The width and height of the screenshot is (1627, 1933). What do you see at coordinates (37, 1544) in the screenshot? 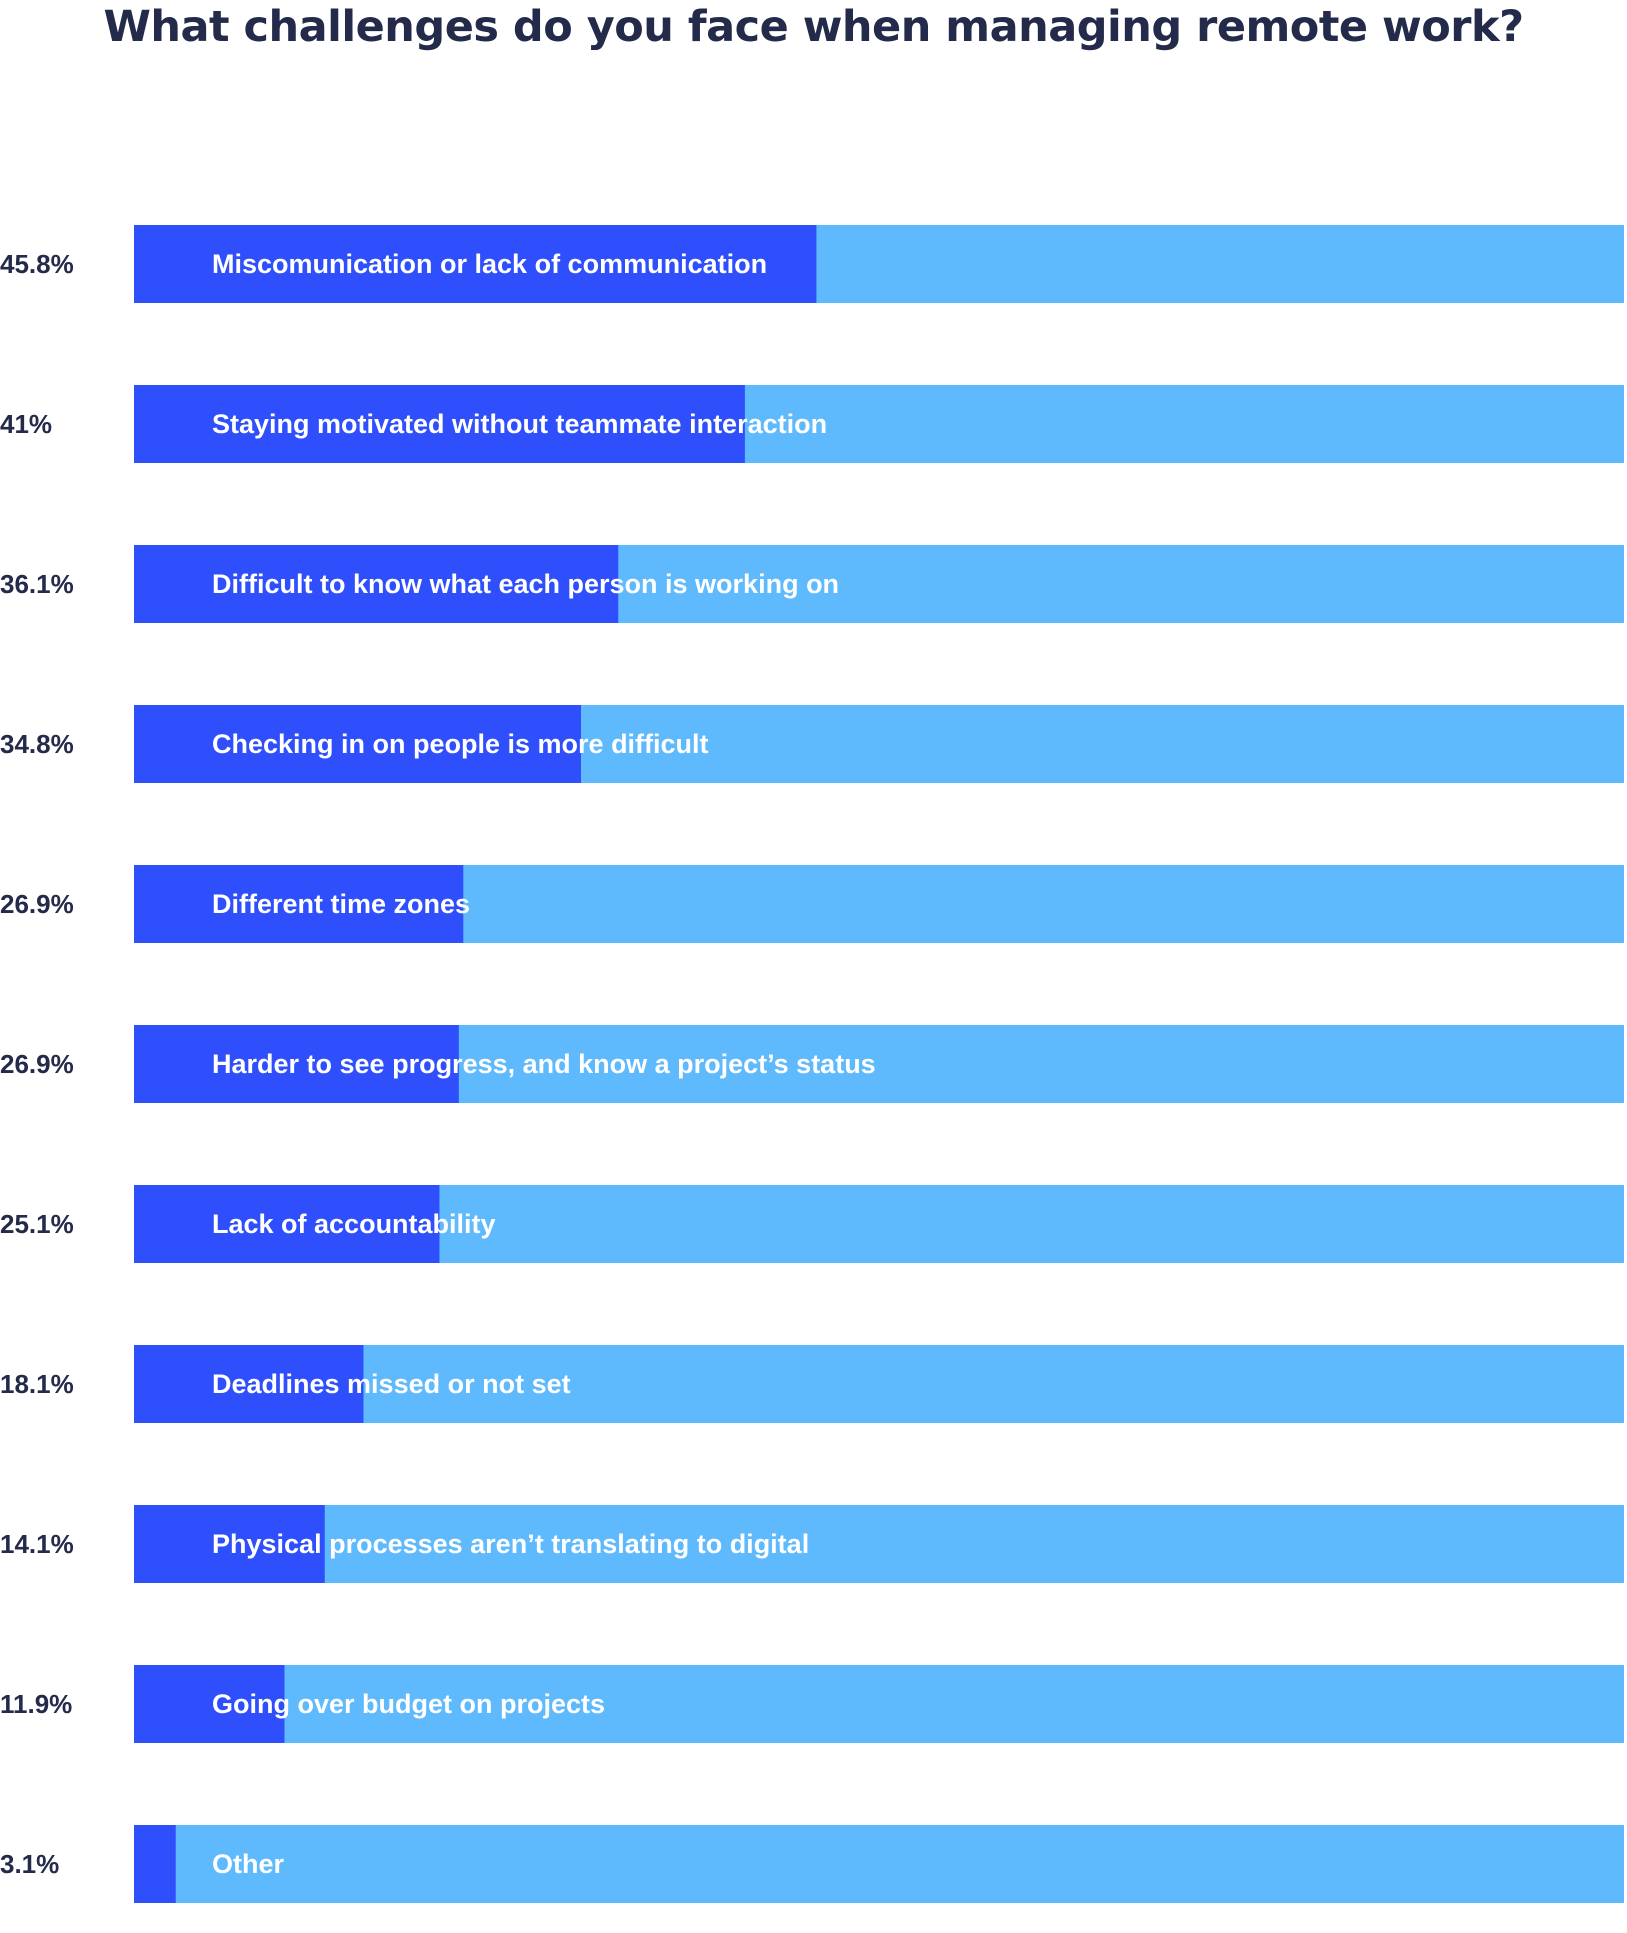
I see `percent-label: 14.1%` at bounding box center [37, 1544].